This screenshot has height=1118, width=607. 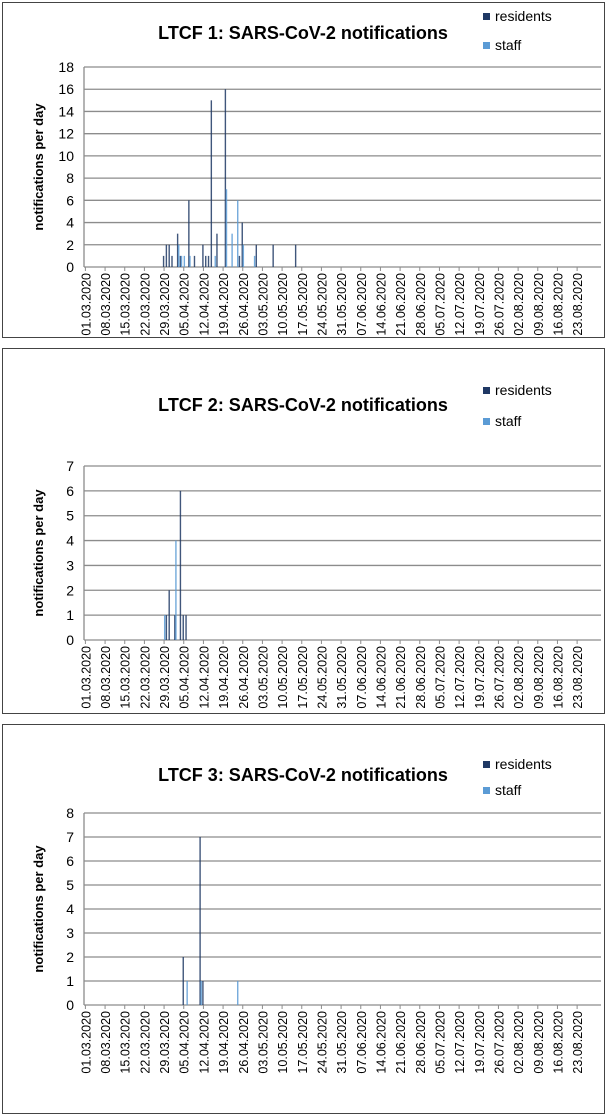 I want to click on y-tick-label: 1, so click(x=70, y=615).